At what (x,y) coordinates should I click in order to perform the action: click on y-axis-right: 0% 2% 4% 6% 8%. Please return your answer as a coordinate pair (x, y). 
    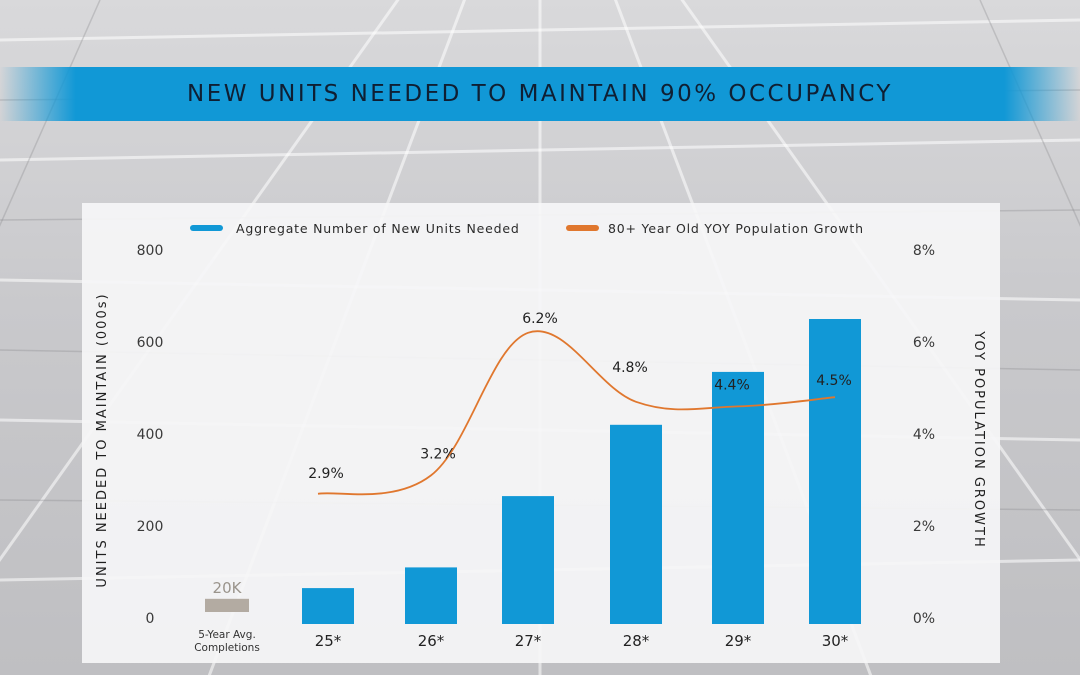
    Looking at the image, I should click on (924, 435).